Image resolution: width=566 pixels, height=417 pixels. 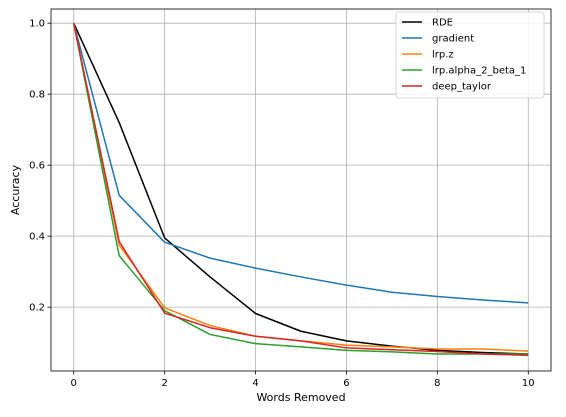 What do you see at coordinates (479, 71) in the screenshot?
I see `legend-entry-label: lrp.alpha_2_beta_1` at bounding box center [479, 71].